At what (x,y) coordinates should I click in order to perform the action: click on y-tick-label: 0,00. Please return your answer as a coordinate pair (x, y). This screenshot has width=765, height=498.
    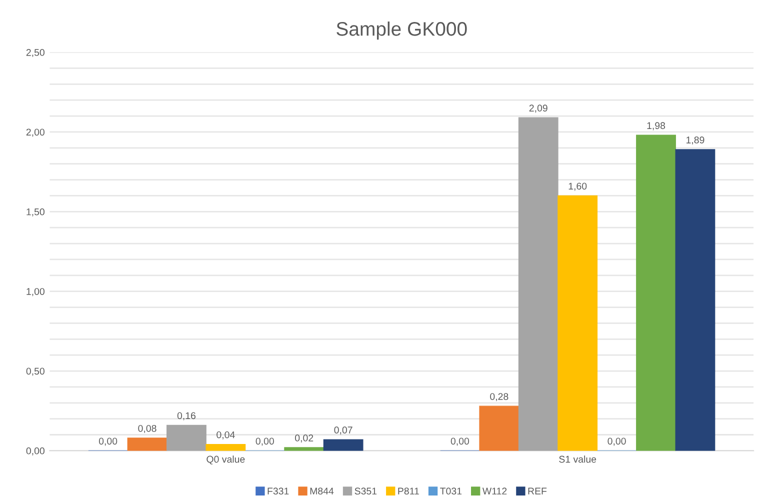
    Looking at the image, I should click on (35, 451).